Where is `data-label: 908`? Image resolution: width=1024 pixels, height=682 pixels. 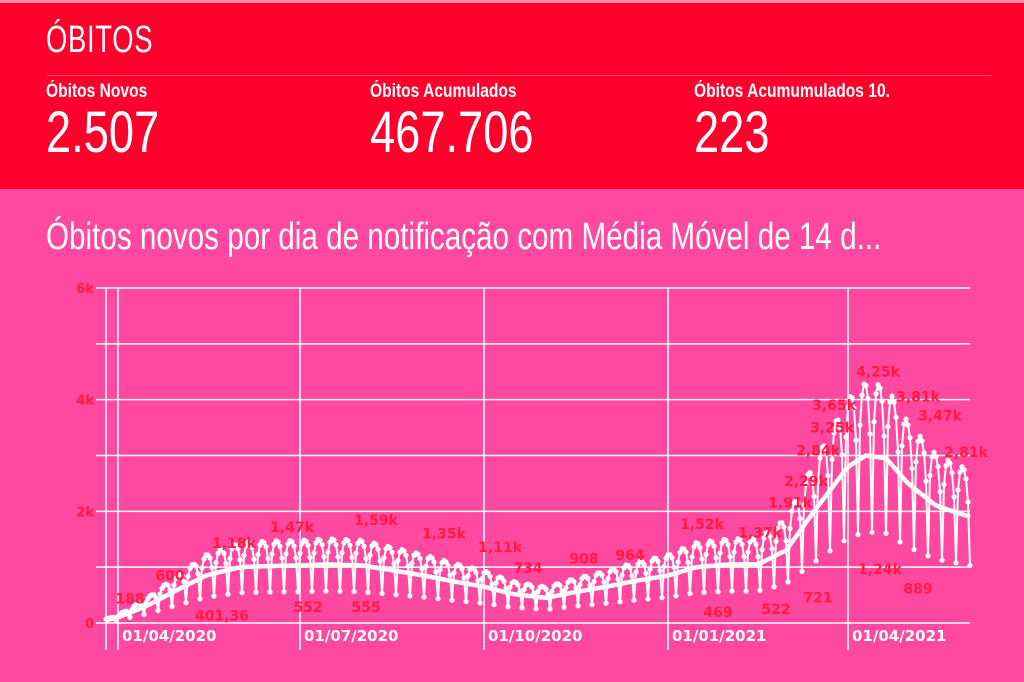
data-label: 908 is located at coordinates (583, 559).